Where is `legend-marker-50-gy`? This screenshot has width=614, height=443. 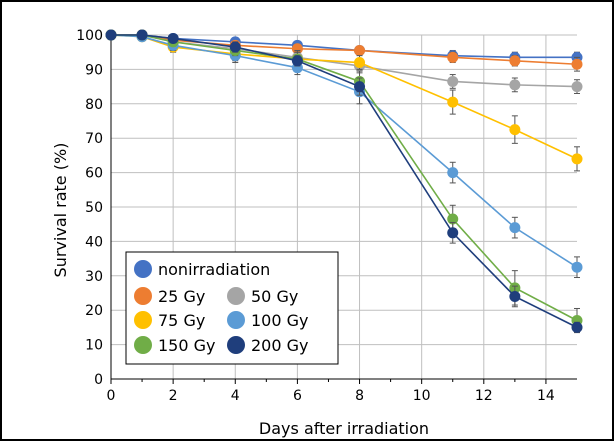
legend-marker-50-gy is located at coordinates (236, 296).